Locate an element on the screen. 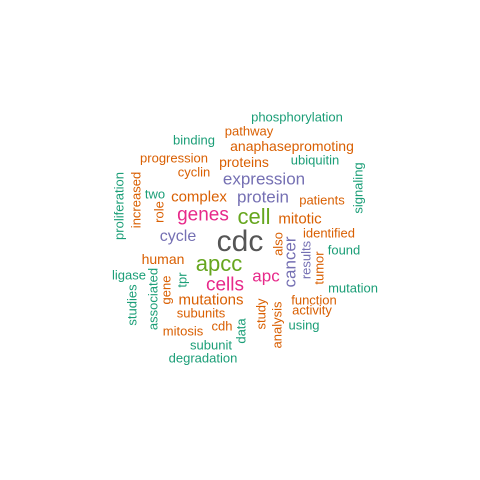 This screenshot has height=480, width=480. word-binding: binding is located at coordinates (194, 140).